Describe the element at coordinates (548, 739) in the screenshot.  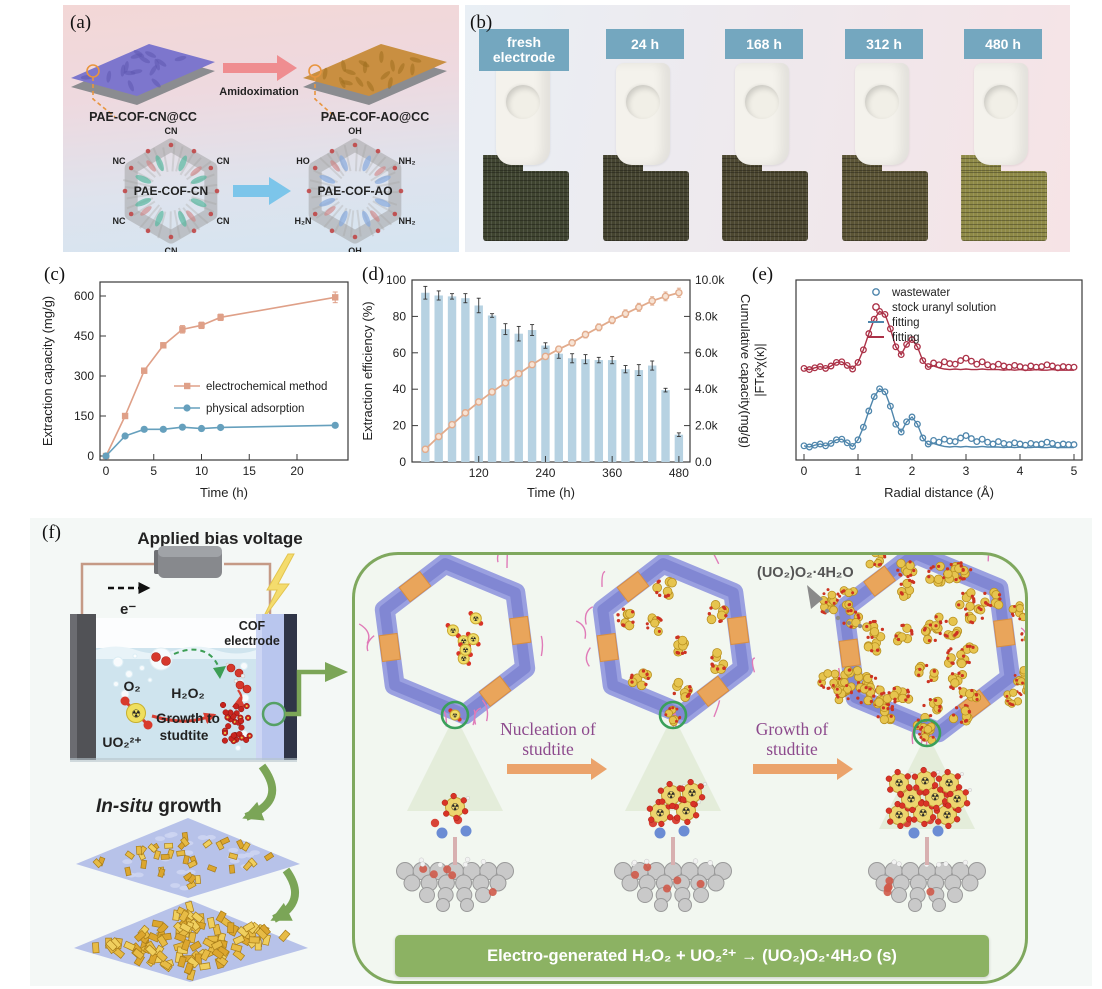
I see `nucleation-label: Nucleation of studtite` at that location.